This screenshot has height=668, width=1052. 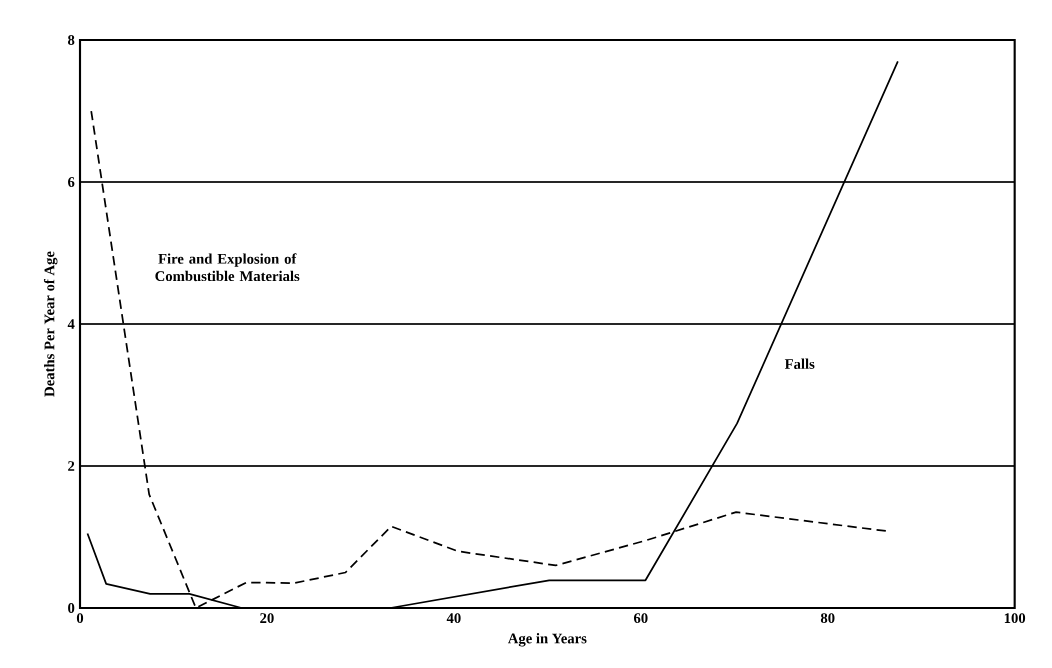 I want to click on x-tick-label: 80, so click(x=827, y=618).